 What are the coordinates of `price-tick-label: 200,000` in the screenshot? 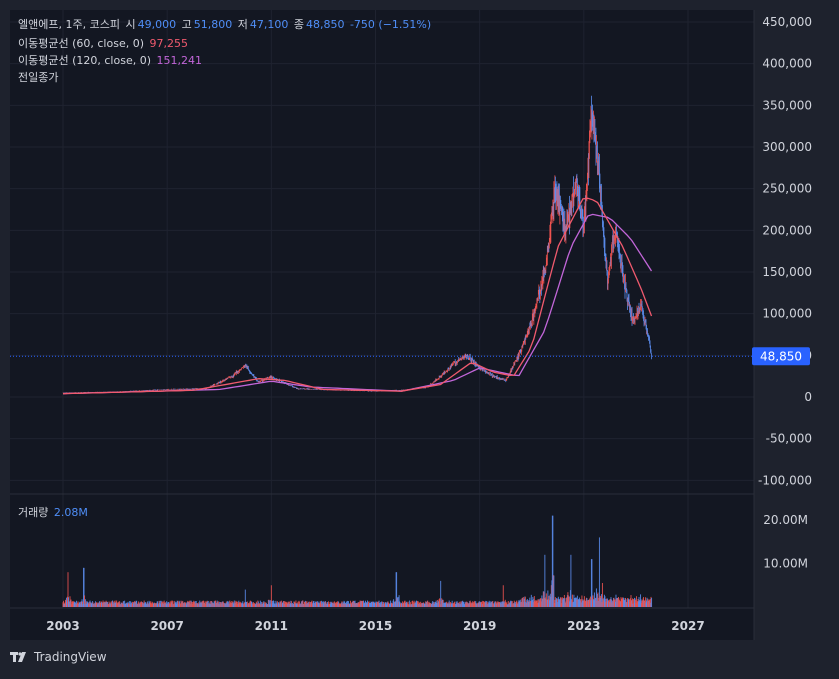 It's located at (787, 230).